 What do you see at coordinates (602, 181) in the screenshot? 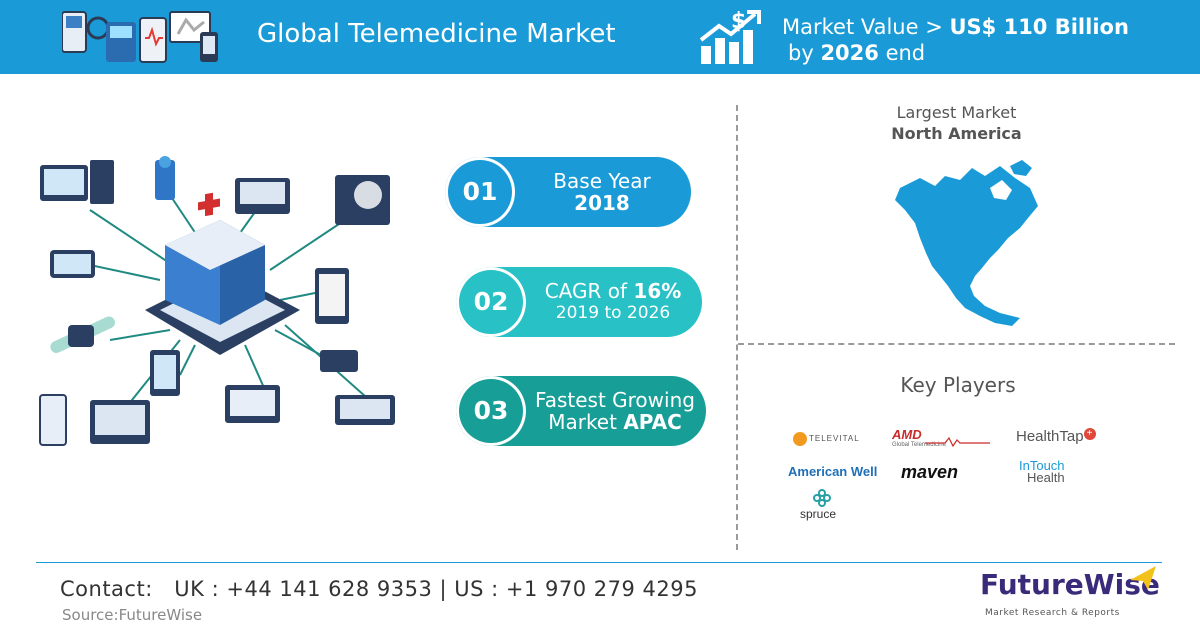
I see `pill-label: Base Year` at bounding box center [602, 181].